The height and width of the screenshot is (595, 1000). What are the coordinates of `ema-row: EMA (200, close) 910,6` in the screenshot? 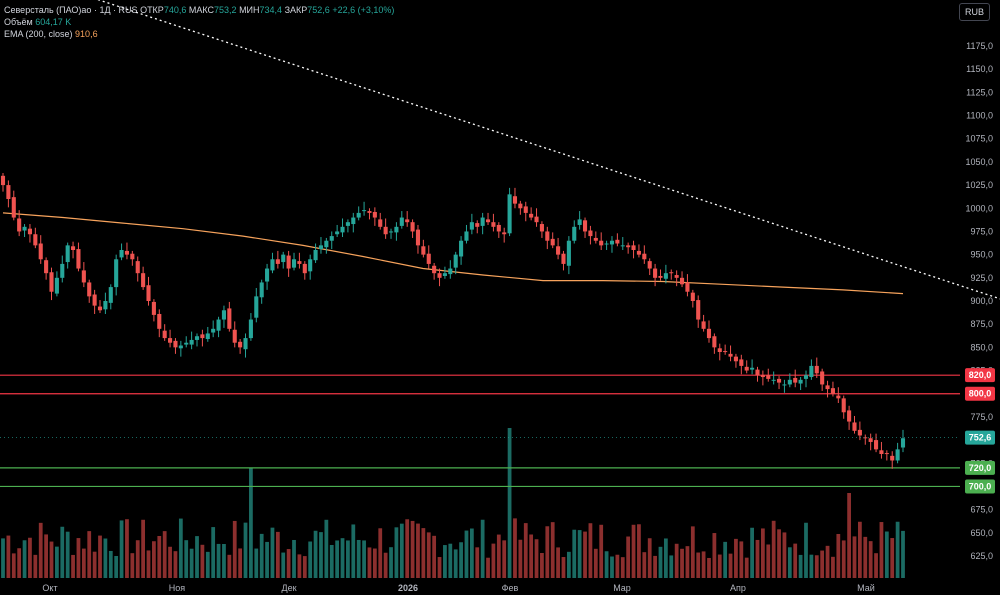 It's located at (199, 34).